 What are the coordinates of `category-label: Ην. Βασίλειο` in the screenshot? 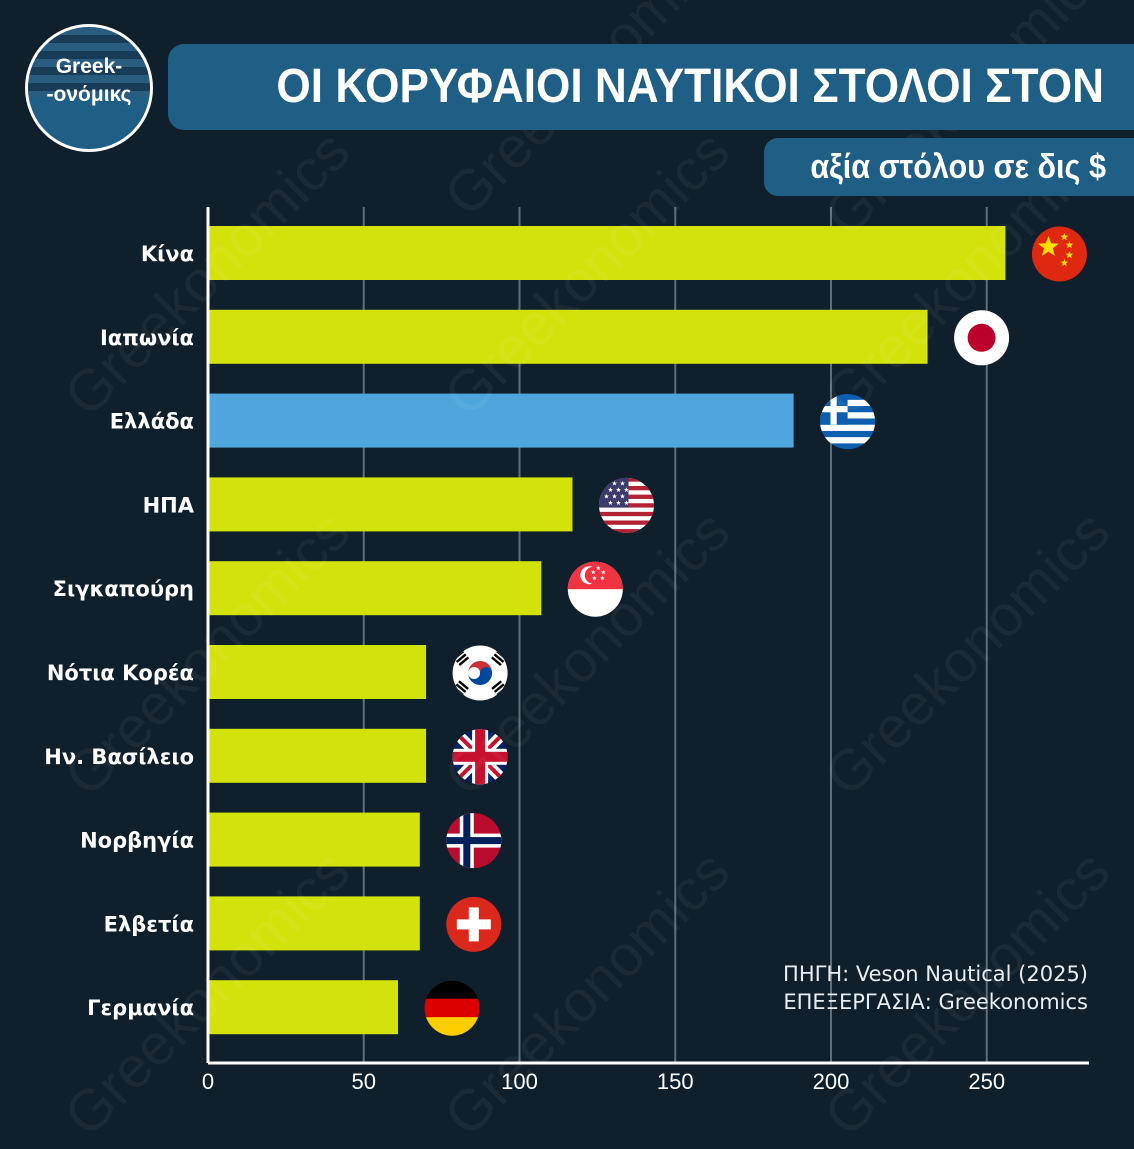 It's located at (119, 757).